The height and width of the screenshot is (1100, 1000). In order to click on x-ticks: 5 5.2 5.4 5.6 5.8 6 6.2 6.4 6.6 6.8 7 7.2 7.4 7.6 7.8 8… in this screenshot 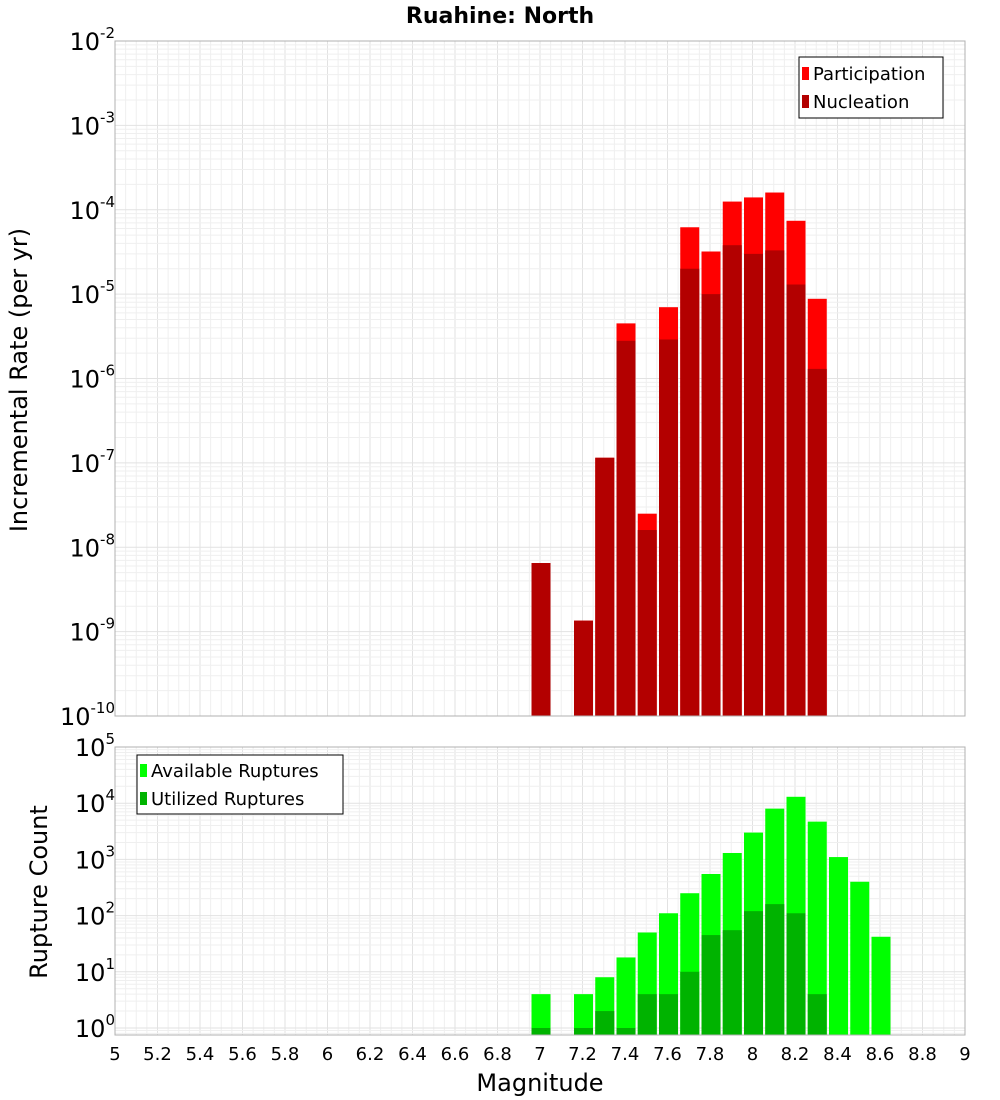, I will do `click(539, 1054)`.